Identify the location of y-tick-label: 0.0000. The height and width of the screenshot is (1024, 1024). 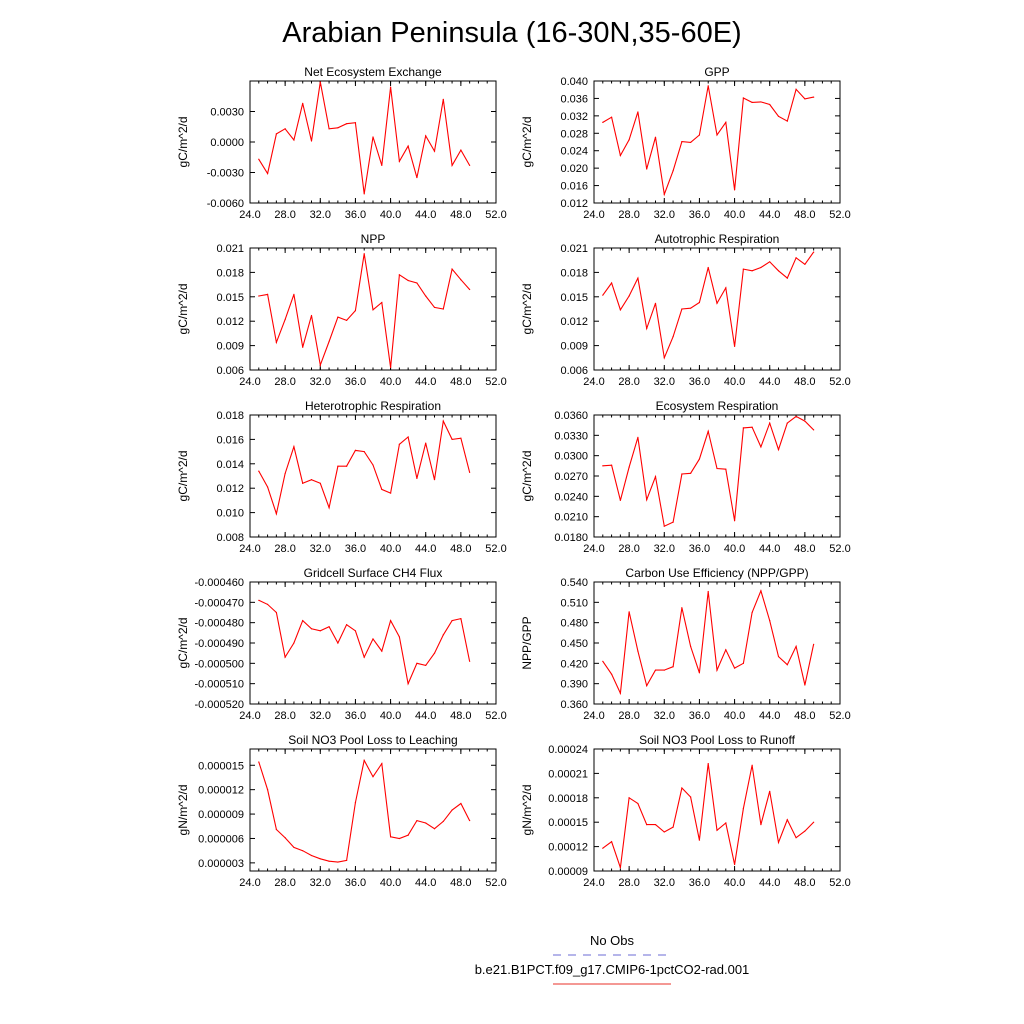
(227, 143).